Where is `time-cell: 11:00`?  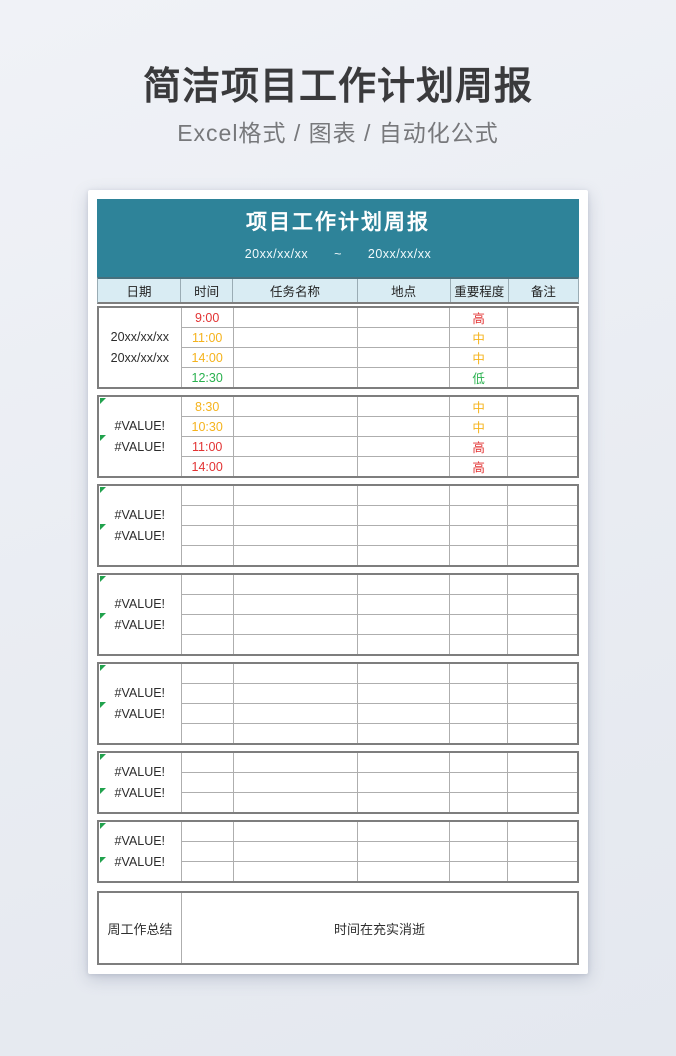 time-cell: 11:00 is located at coordinates (207, 337).